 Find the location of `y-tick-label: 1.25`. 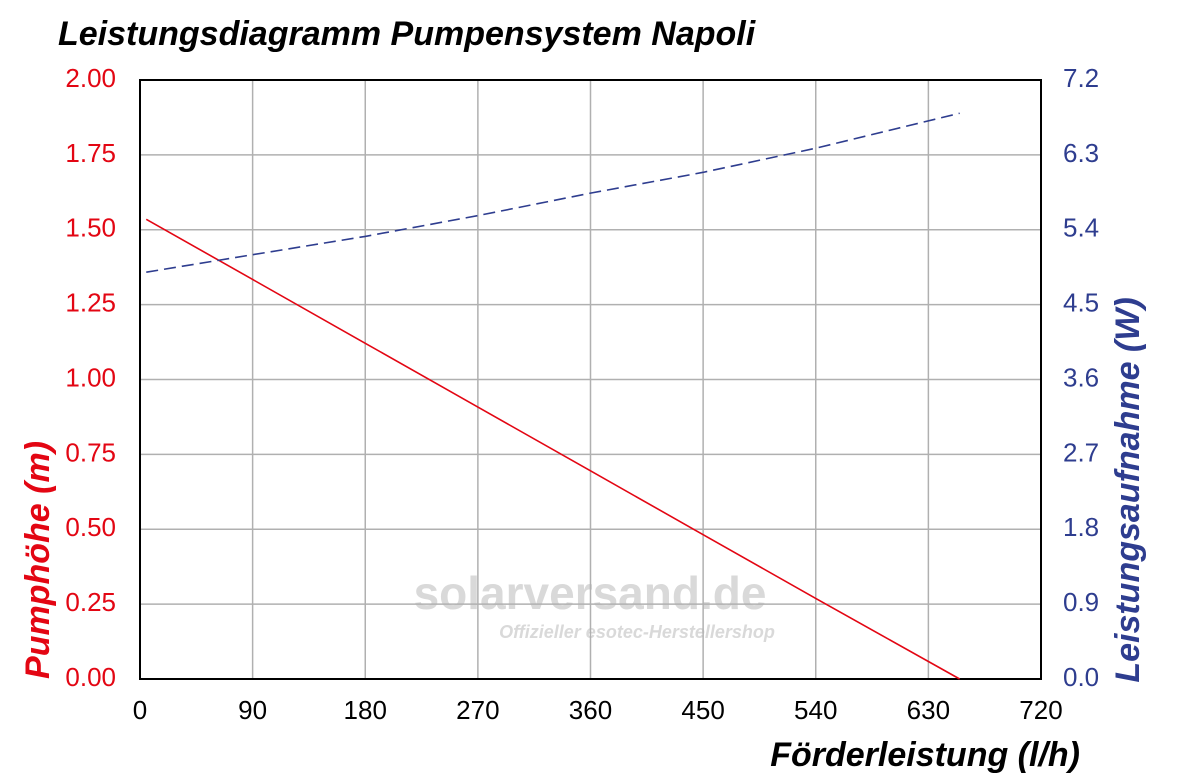

y-tick-label: 1.25 is located at coordinates (90, 303).